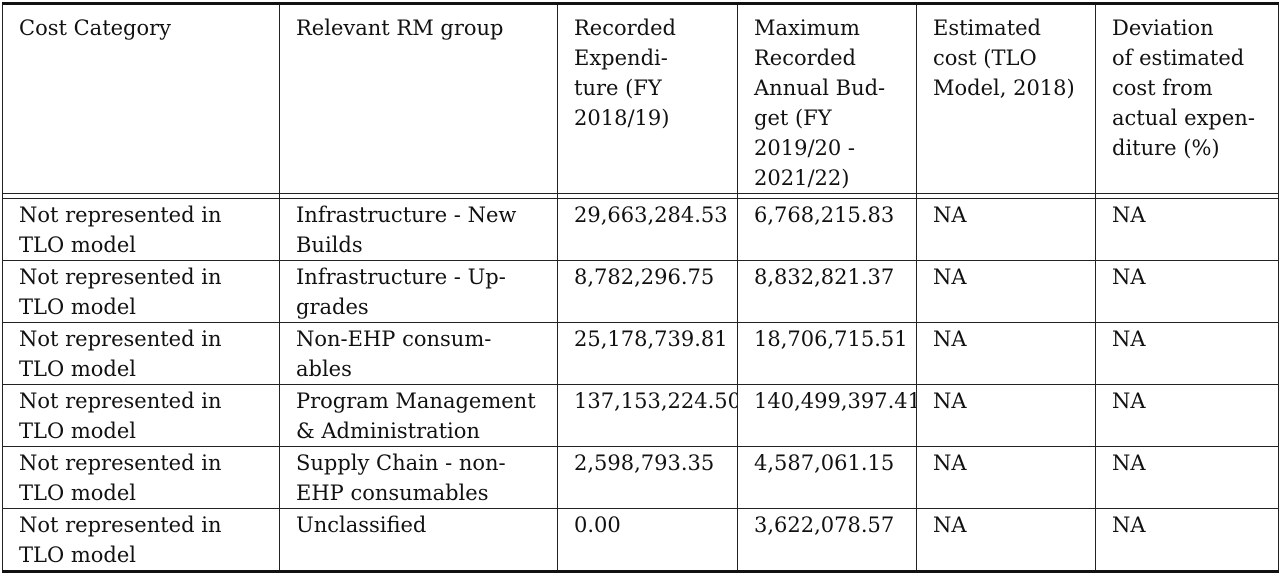  Describe the element at coordinates (418, 229) in the screenshot. I see `cell-rm-group: Infrastructure - New Builds` at that location.